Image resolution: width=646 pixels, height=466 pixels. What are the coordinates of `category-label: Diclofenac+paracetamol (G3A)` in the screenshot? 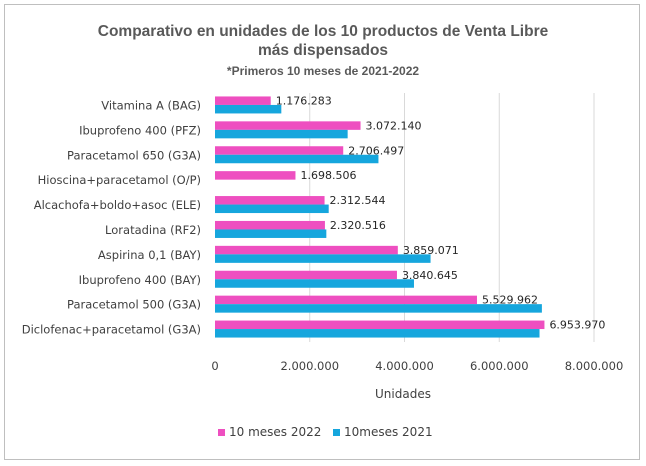 It's located at (111, 330).